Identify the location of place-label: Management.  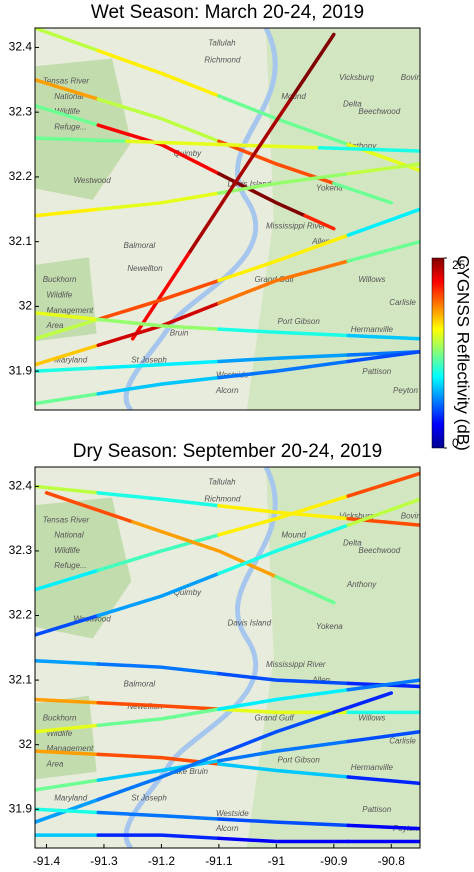
(70, 748).